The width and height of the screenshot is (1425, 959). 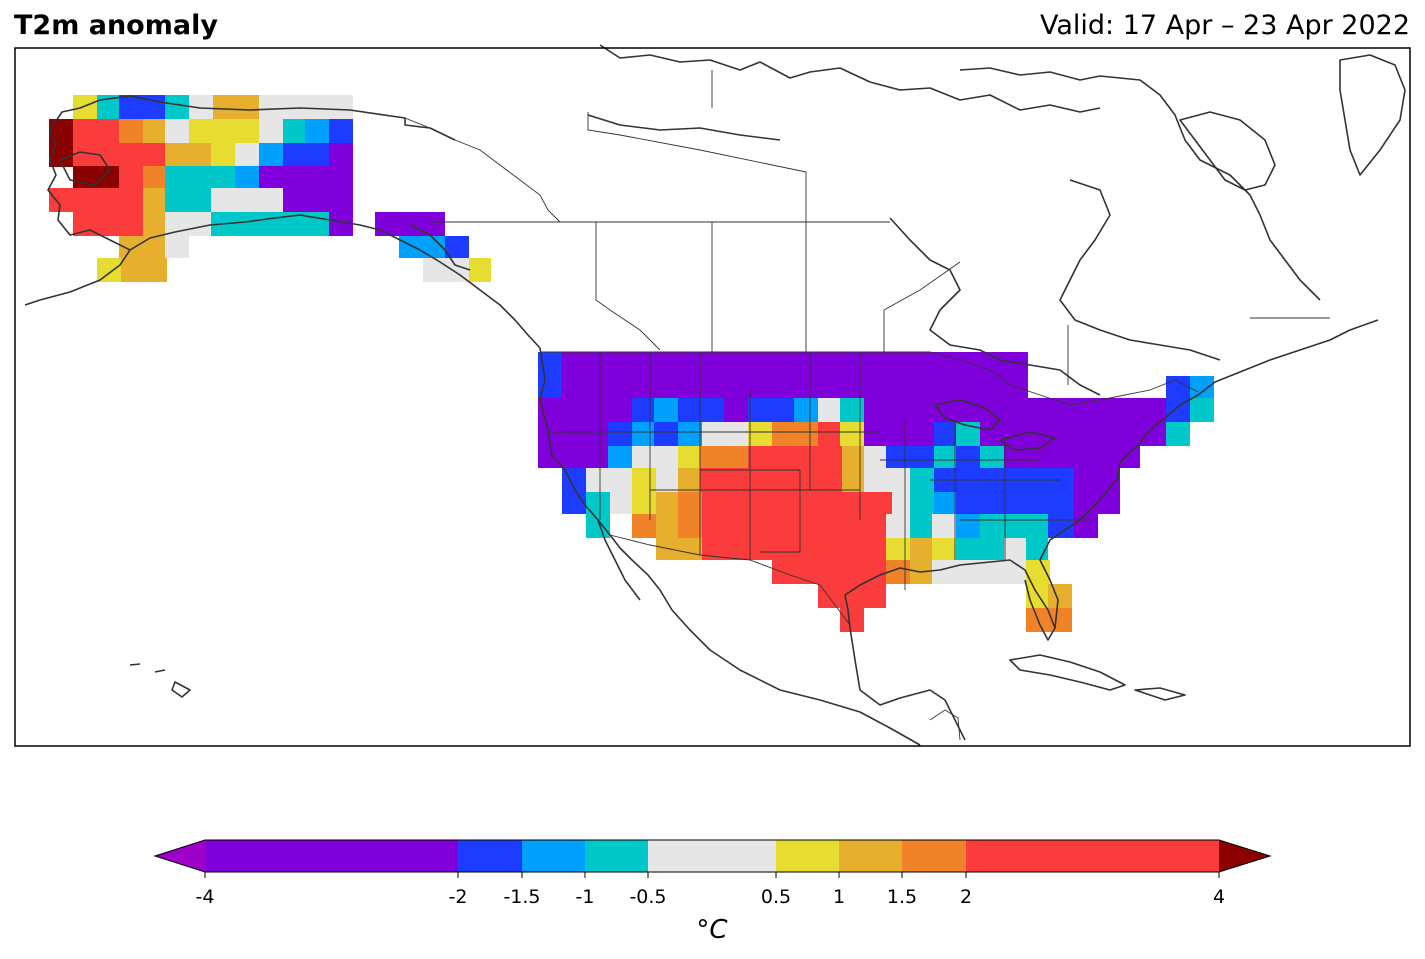 What do you see at coordinates (180, 856) in the screenshot?
I see `colorbar-under-triangle` at bounding box center [180, 856].